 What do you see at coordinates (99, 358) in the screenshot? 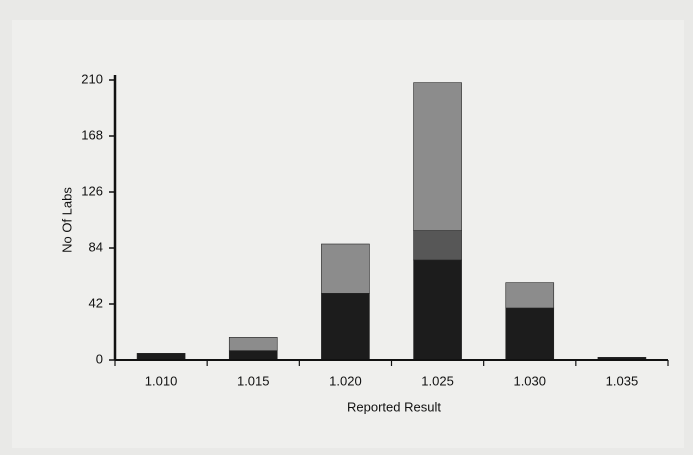
I see `y-tick-label: 0` at bounding box center [99, 358].